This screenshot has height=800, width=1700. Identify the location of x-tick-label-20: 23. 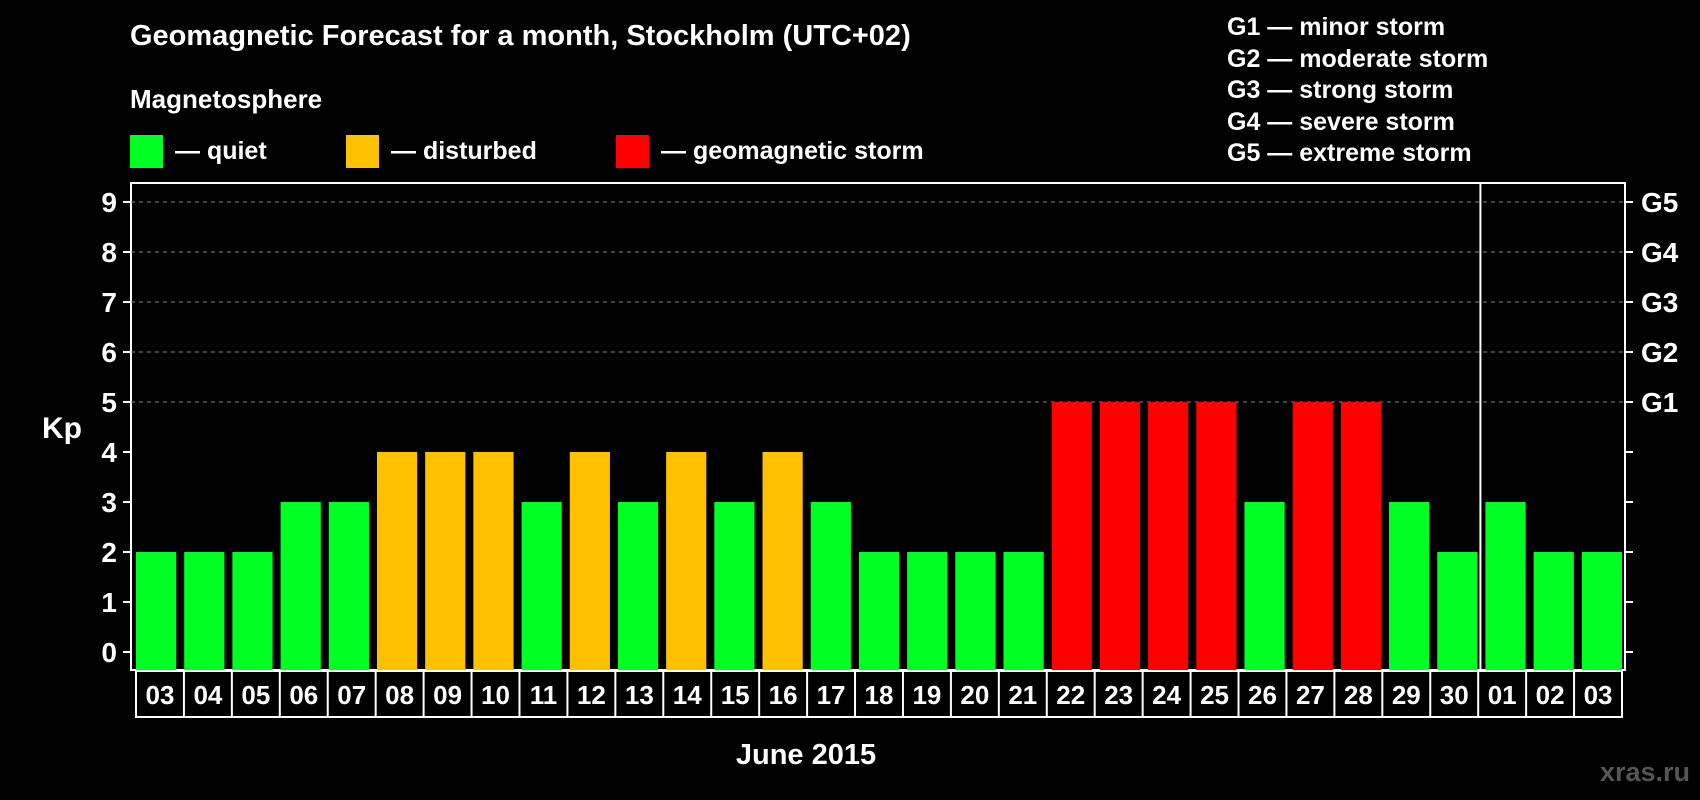
(1118, 695).